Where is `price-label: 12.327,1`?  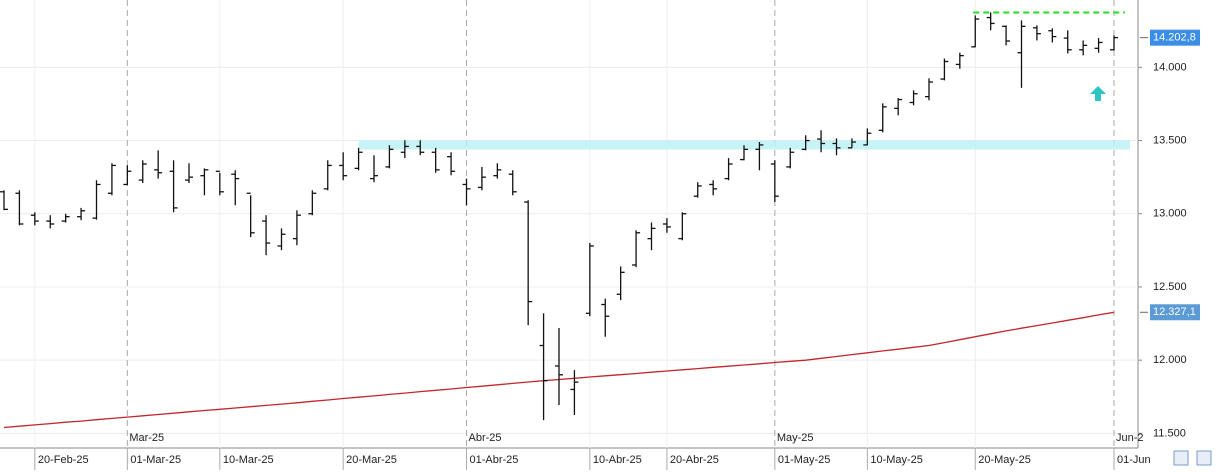 price-label: 12.327,1 is located at coordinates (1174, 312).